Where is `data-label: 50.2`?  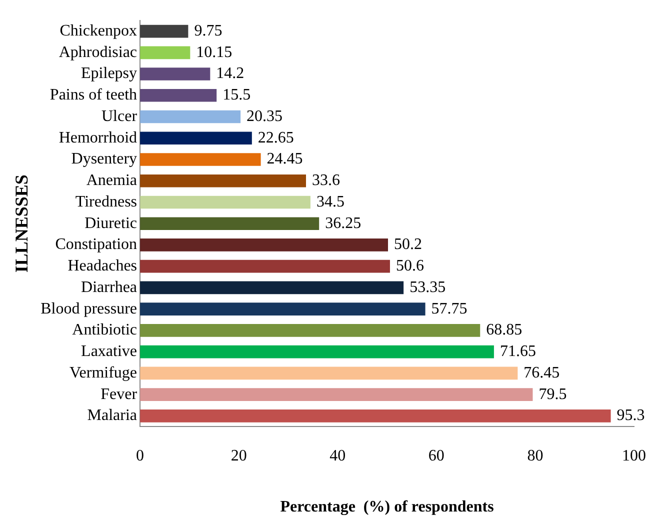
data-label: 50.2 is located at coordinates (408, 245).